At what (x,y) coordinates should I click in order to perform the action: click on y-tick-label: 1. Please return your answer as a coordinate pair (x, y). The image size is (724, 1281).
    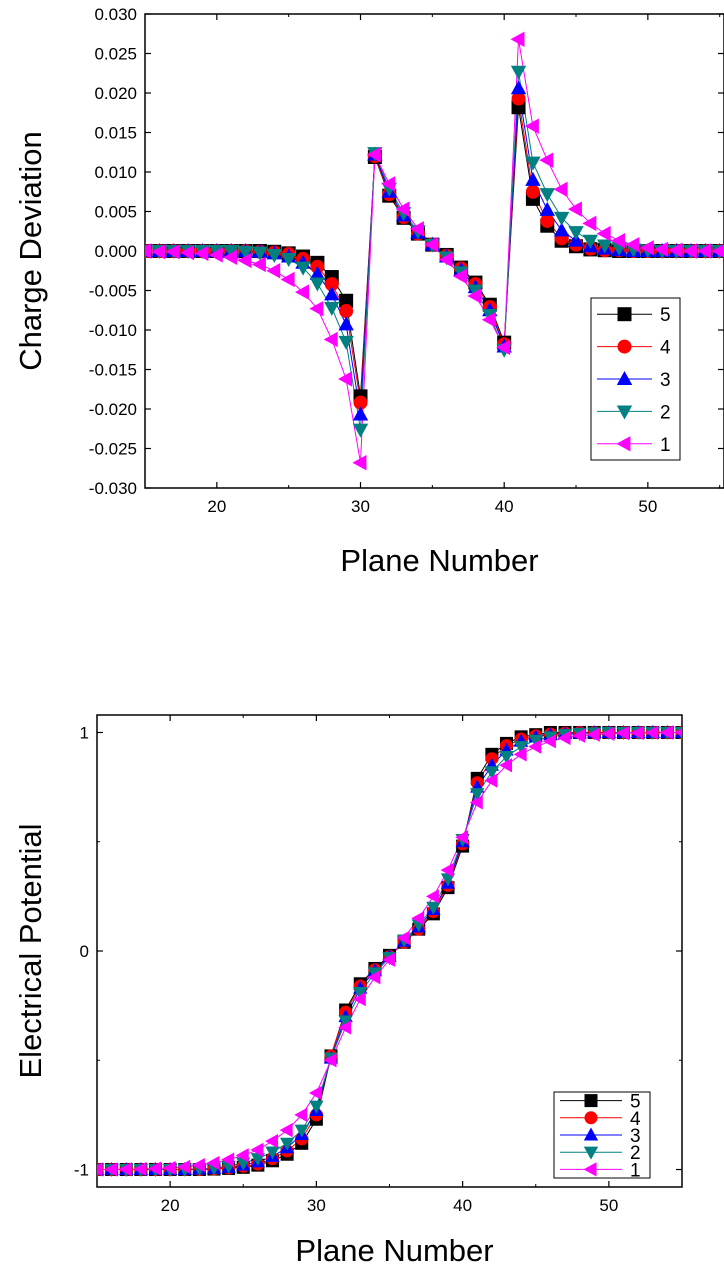
    Looking at the image, I should click on (84, 732).